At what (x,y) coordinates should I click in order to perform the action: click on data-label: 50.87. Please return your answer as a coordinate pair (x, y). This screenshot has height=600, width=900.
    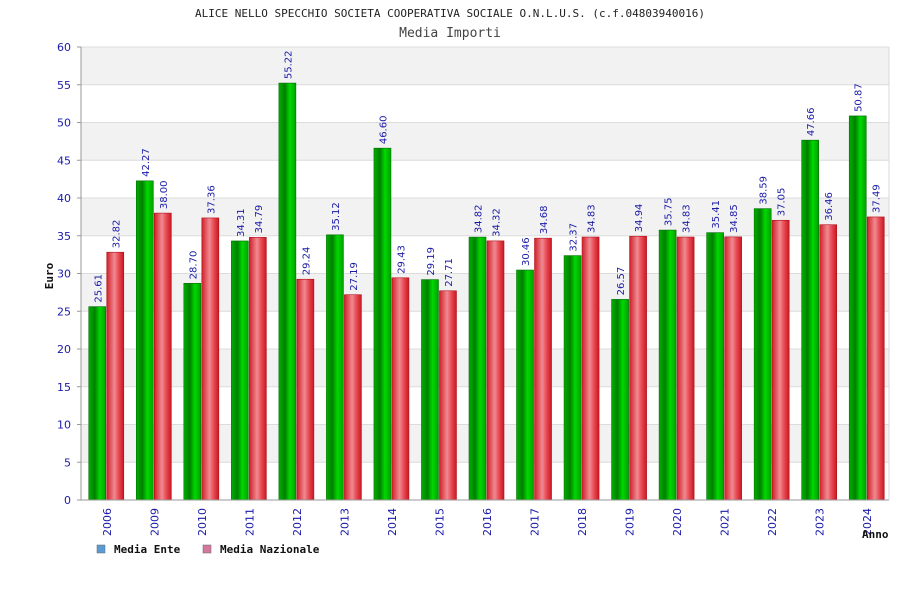
    Looking at the image, I should click on (859, 97).